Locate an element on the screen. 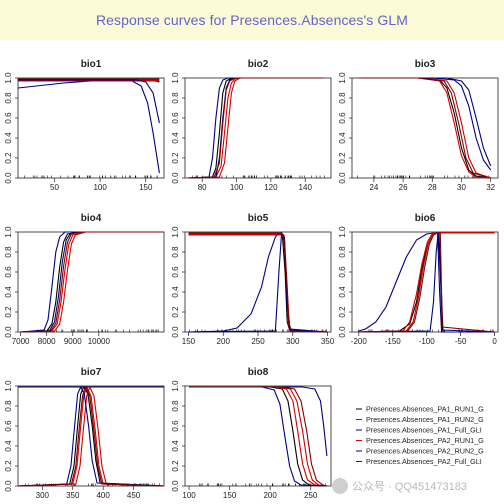 Image resolution: width=504 pixels, height=504 pixels. panel-bio7: bio7 300 350 400 450 0.0 0.2 0.4 0.6 0.8 1.0 is located at coordinates (84, 433).